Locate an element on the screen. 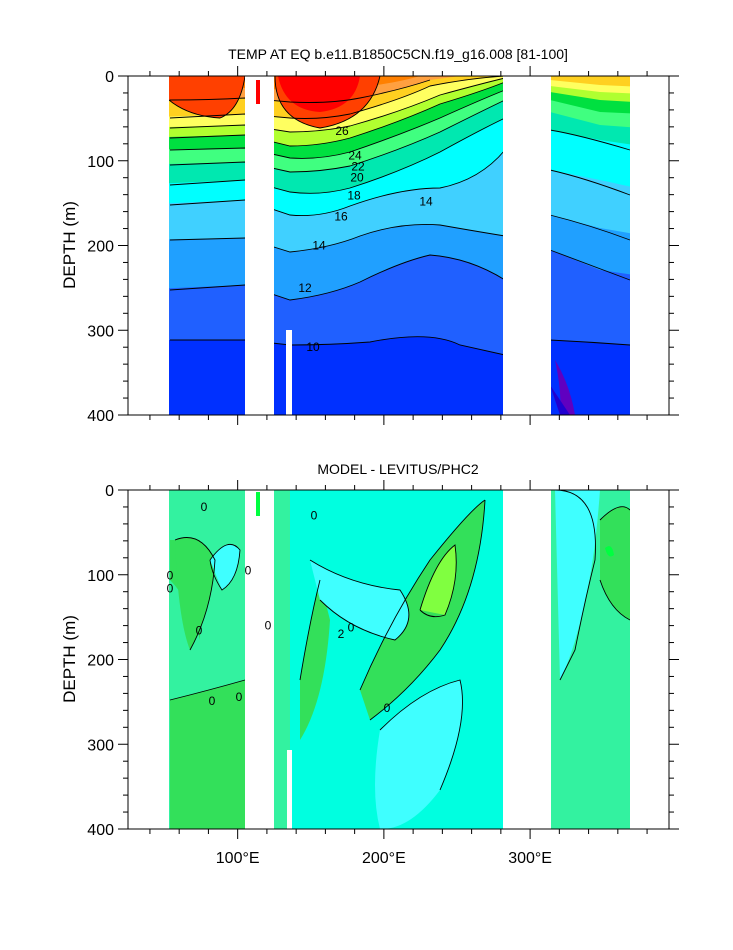 This screenshot has width=733, height=950. diff-brightgreen-spot is located at coordinates (609, 551).